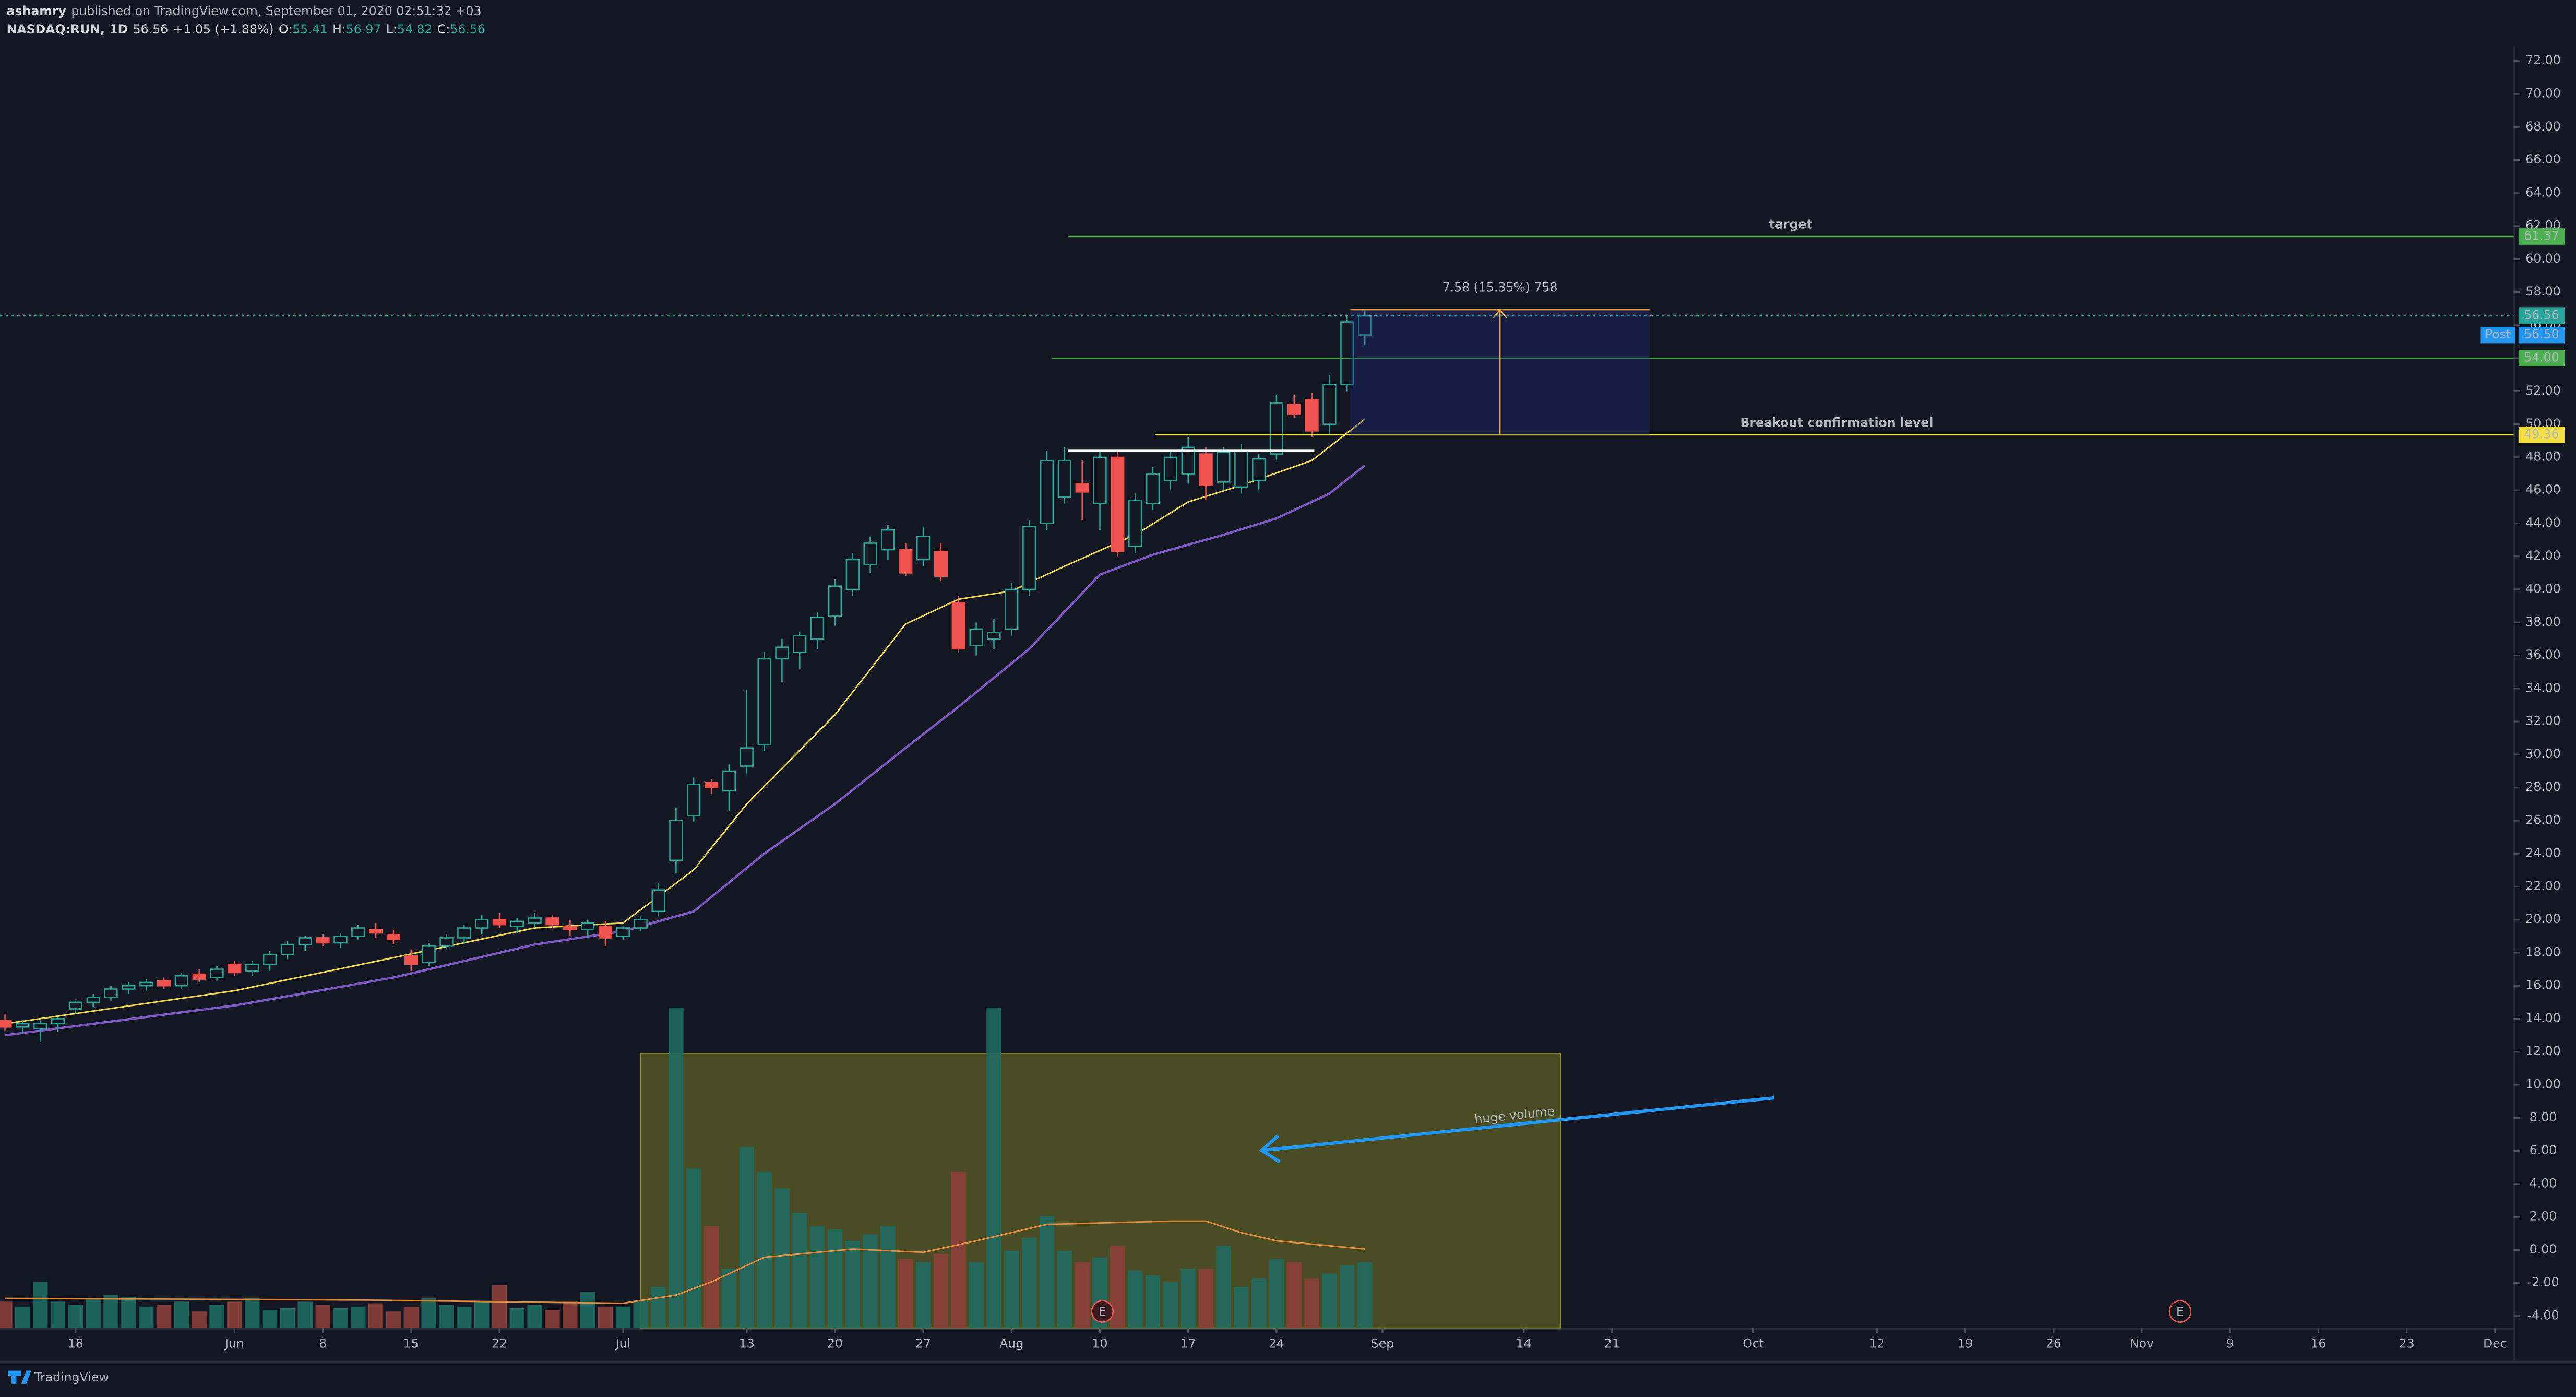  I want to click on footer-brand: TradingView, so click(71, 1377).